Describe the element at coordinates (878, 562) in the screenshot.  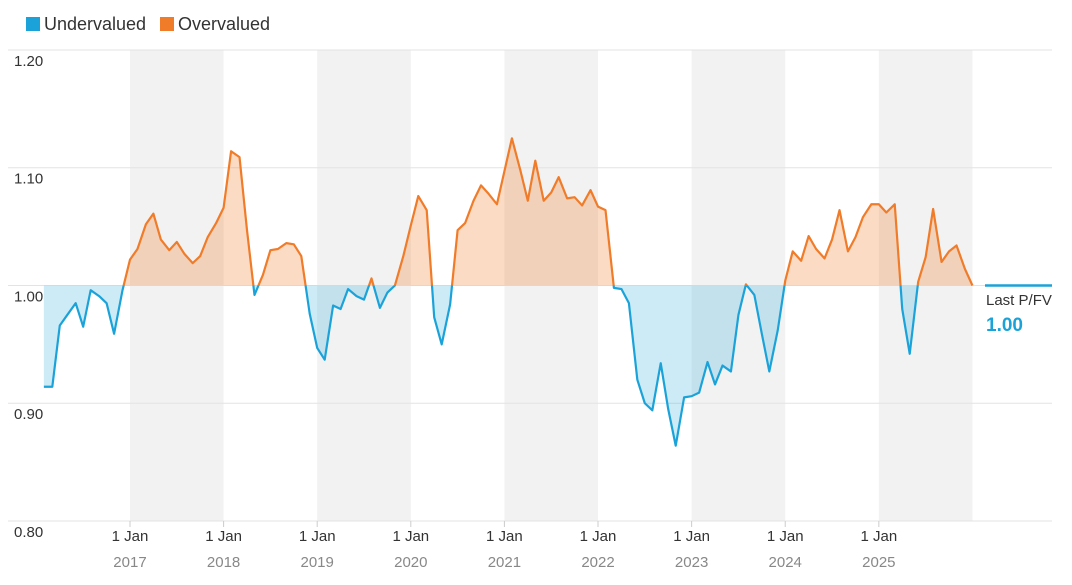
I see `x-year-label: 2025` at that location.